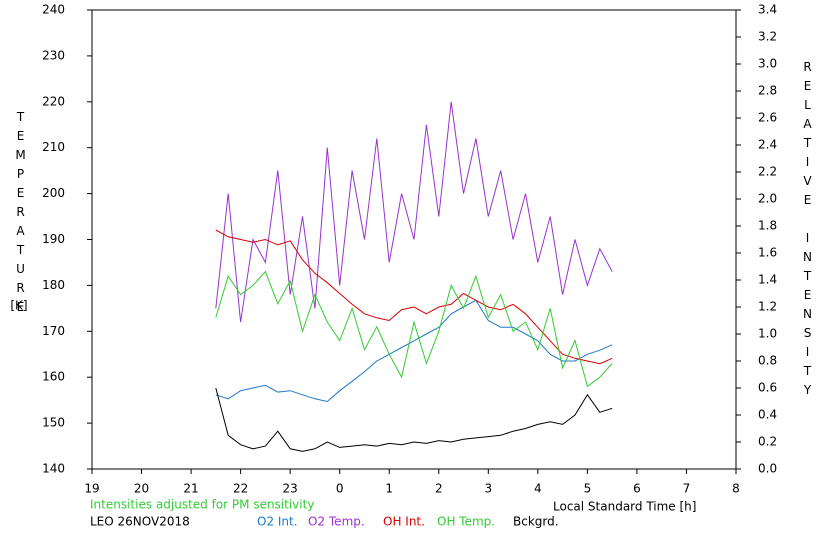 The image size is (828, 535). Describe the element at coordinates (53, 377) in the screenshot. I see `y-tick-label: 160` at that location.